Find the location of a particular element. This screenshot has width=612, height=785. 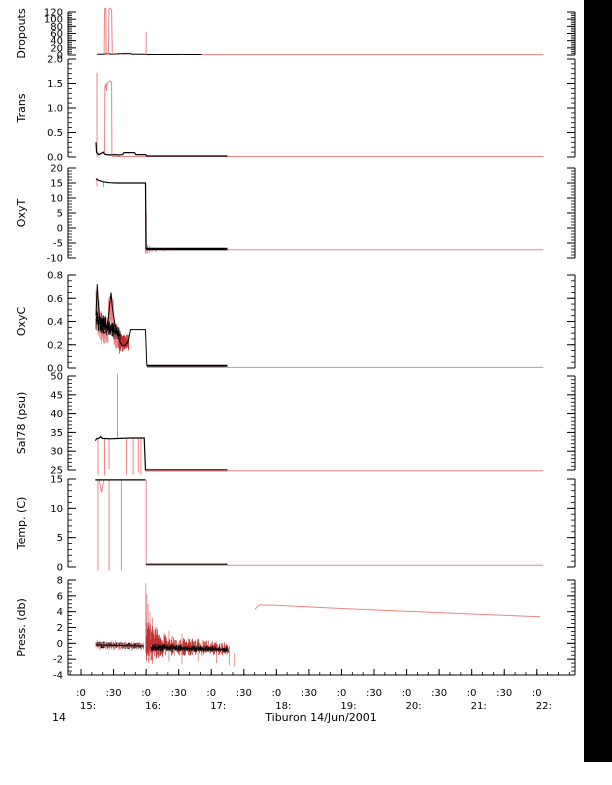

y-axis-name: OxyC is located at coordinates (21, 322).